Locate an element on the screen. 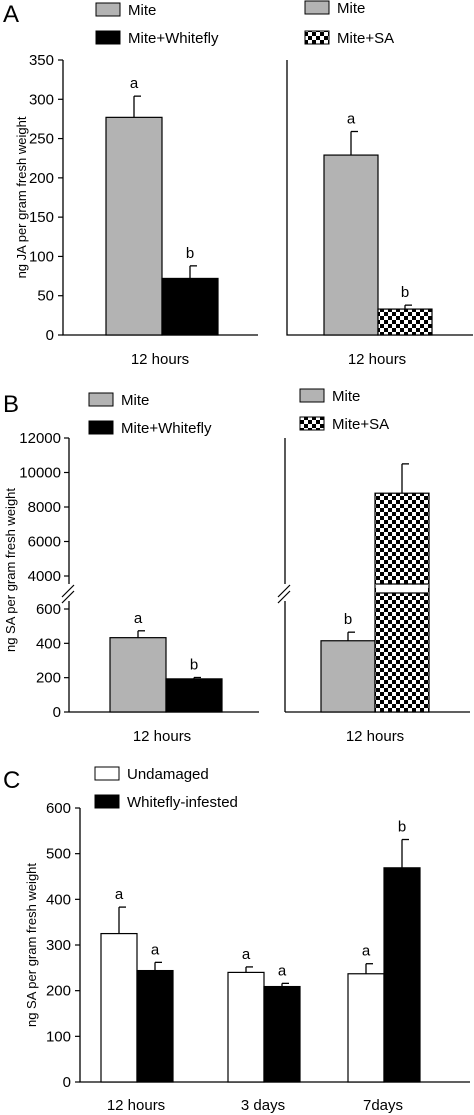 Image resolution: width=474 pixels, height=1115 pixels. legend-label-undamaged: Undamaged is located at coordinates (168, 774).